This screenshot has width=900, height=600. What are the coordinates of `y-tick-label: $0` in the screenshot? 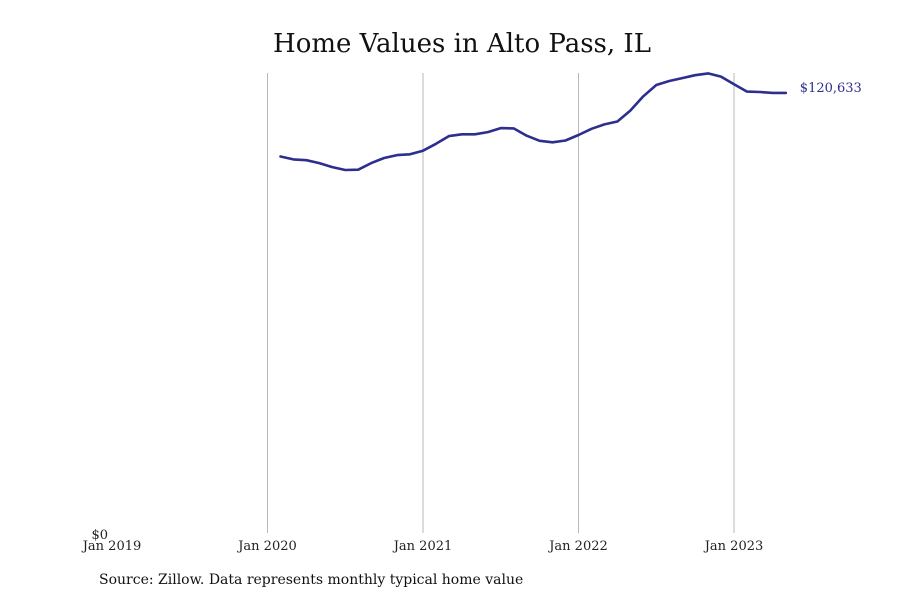 It's located at (99, 535).